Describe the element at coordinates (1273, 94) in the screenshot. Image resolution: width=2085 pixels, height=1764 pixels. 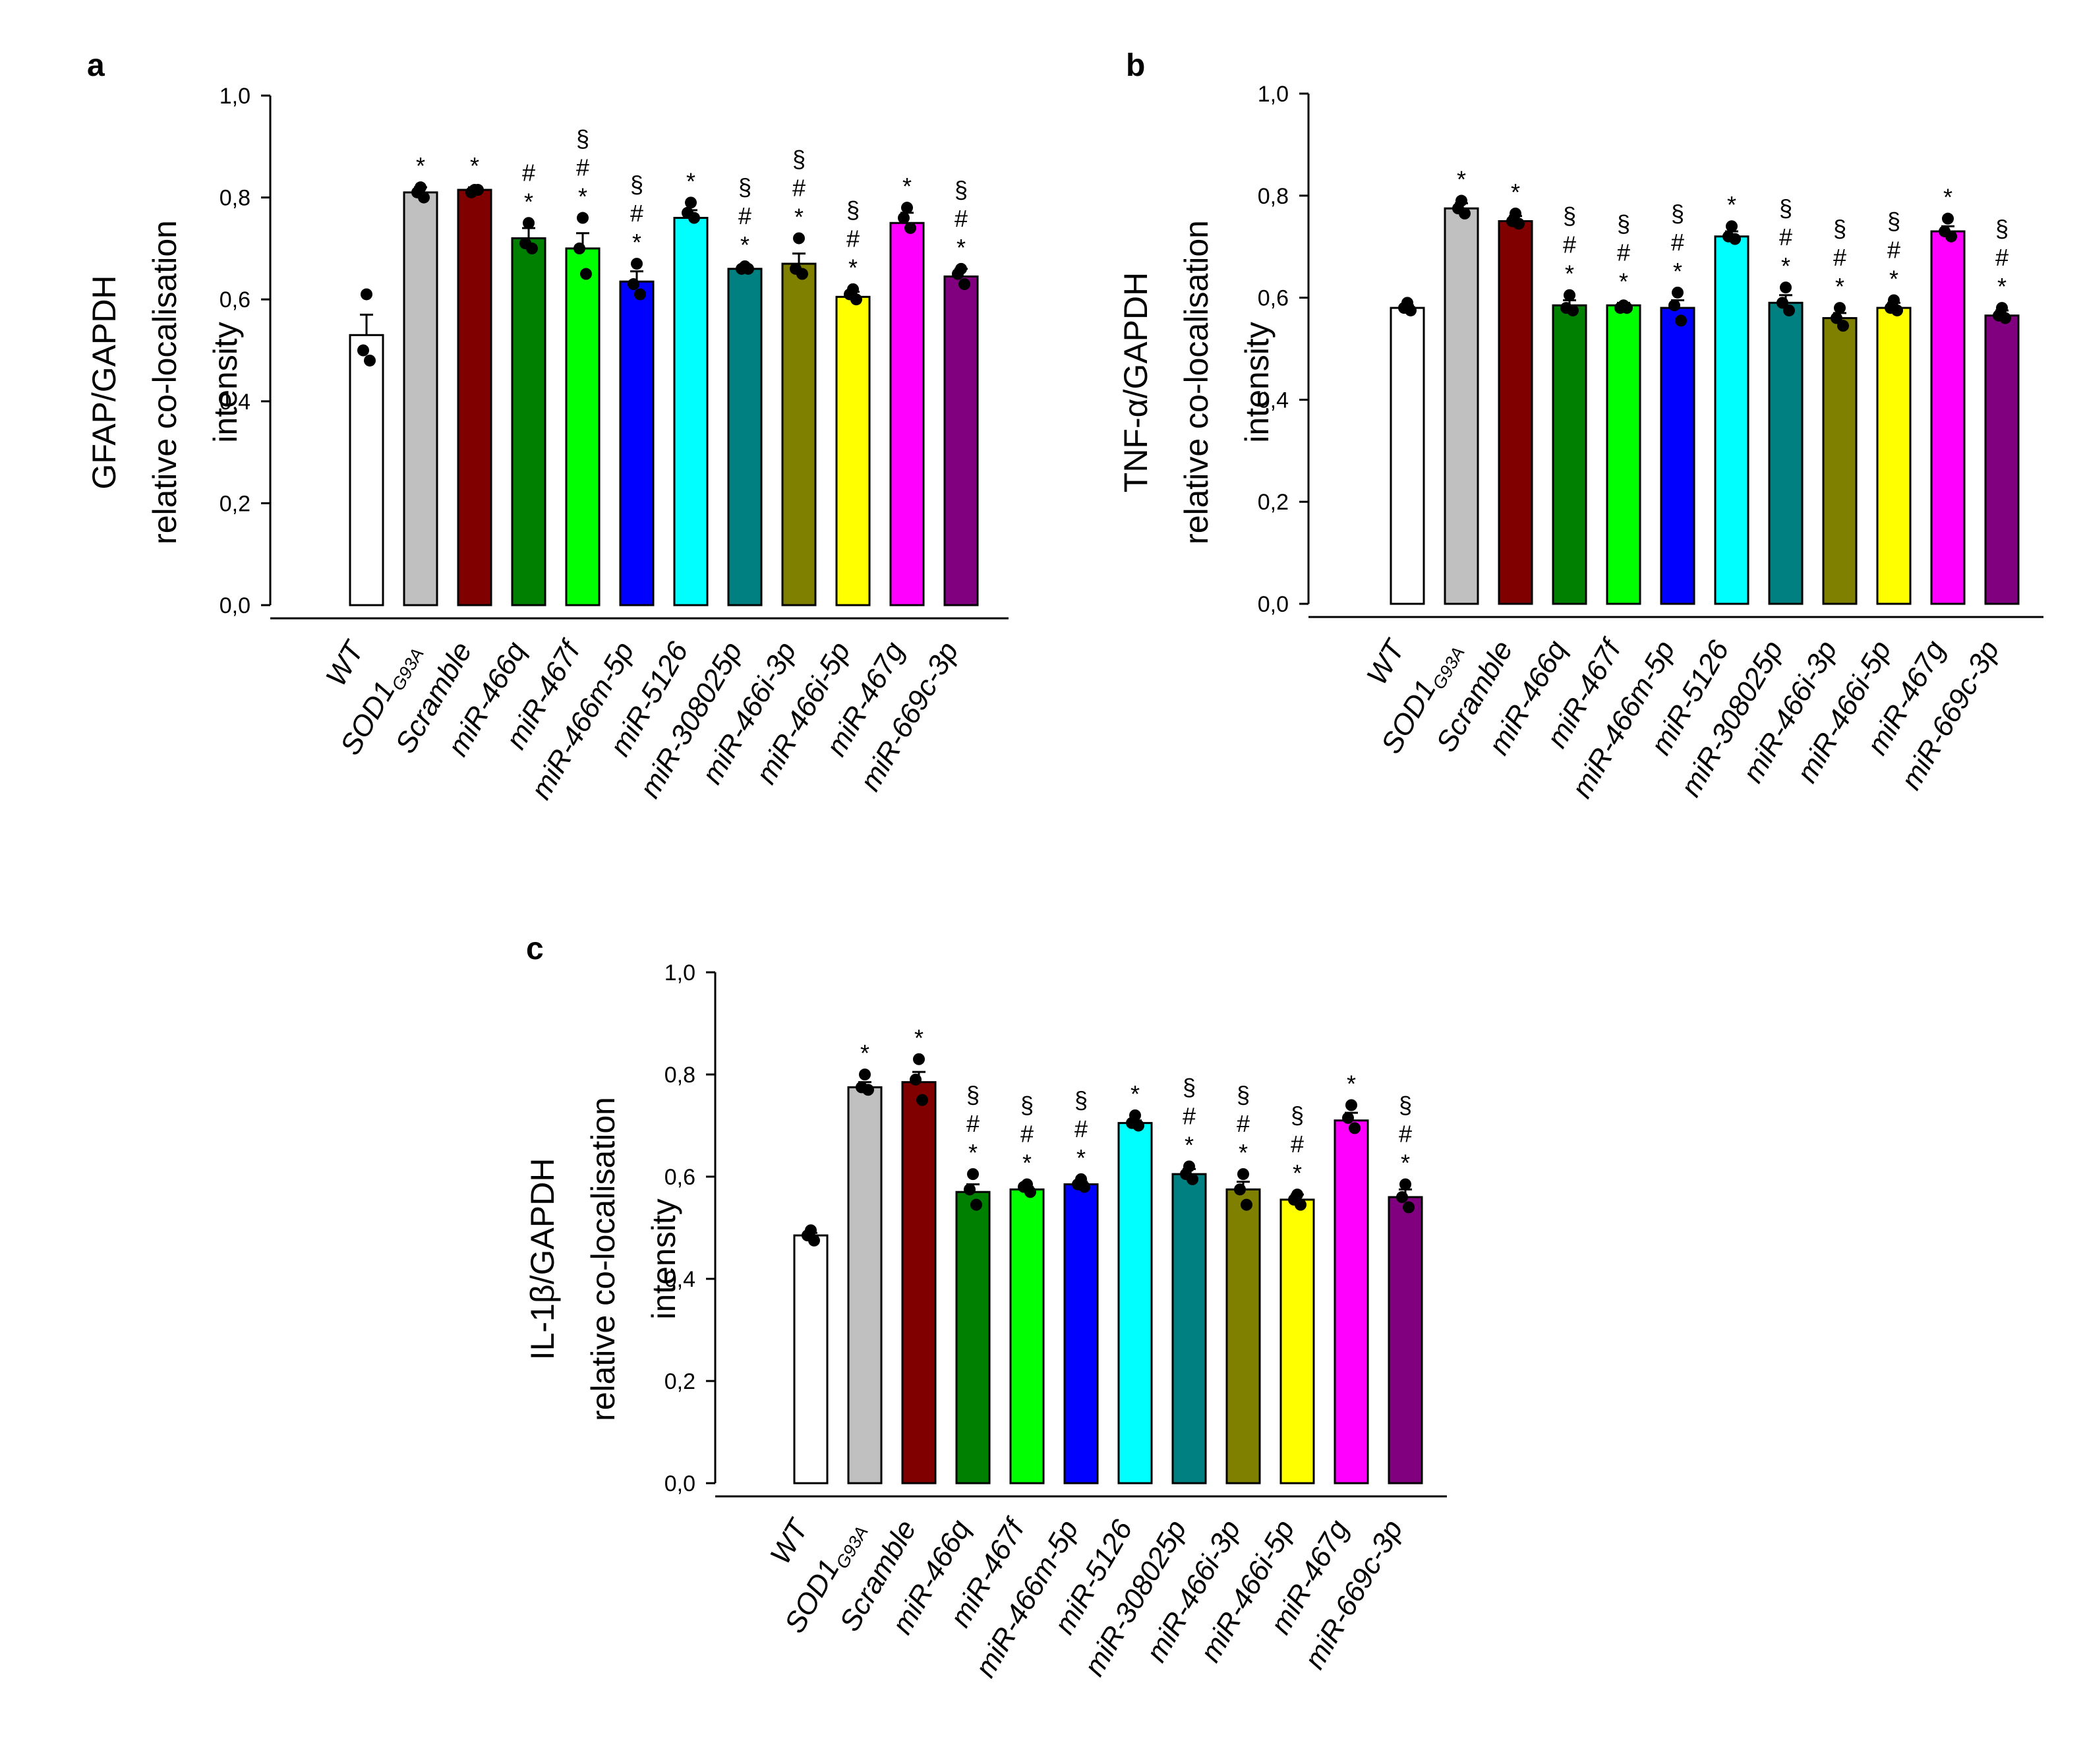
I see `y-tick-label: 1,0` at that location.